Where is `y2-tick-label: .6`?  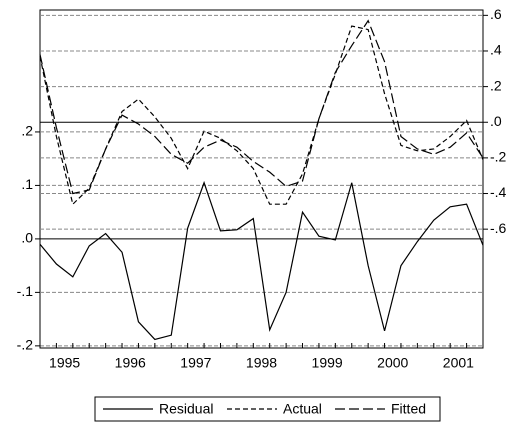 y2-tick-label: .6 is located at coordinates (496, 14).